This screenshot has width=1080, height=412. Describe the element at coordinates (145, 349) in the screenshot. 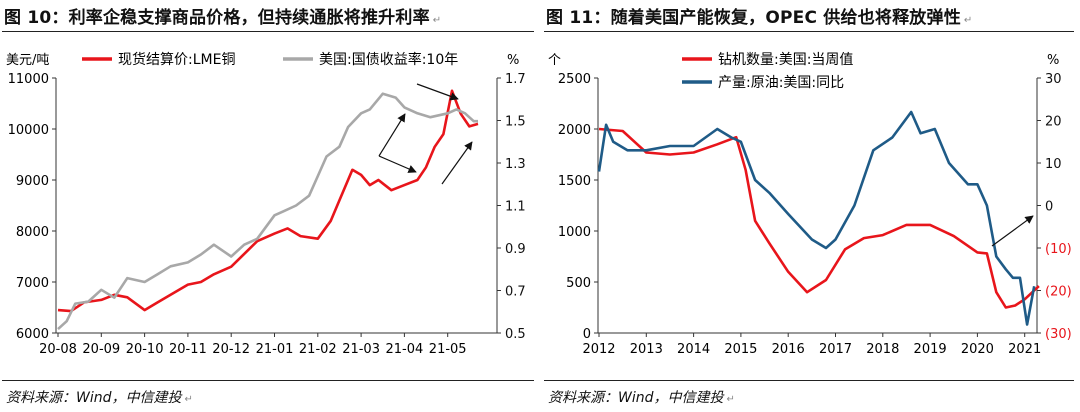

I see `x-tick-label: 20-10` at that location.